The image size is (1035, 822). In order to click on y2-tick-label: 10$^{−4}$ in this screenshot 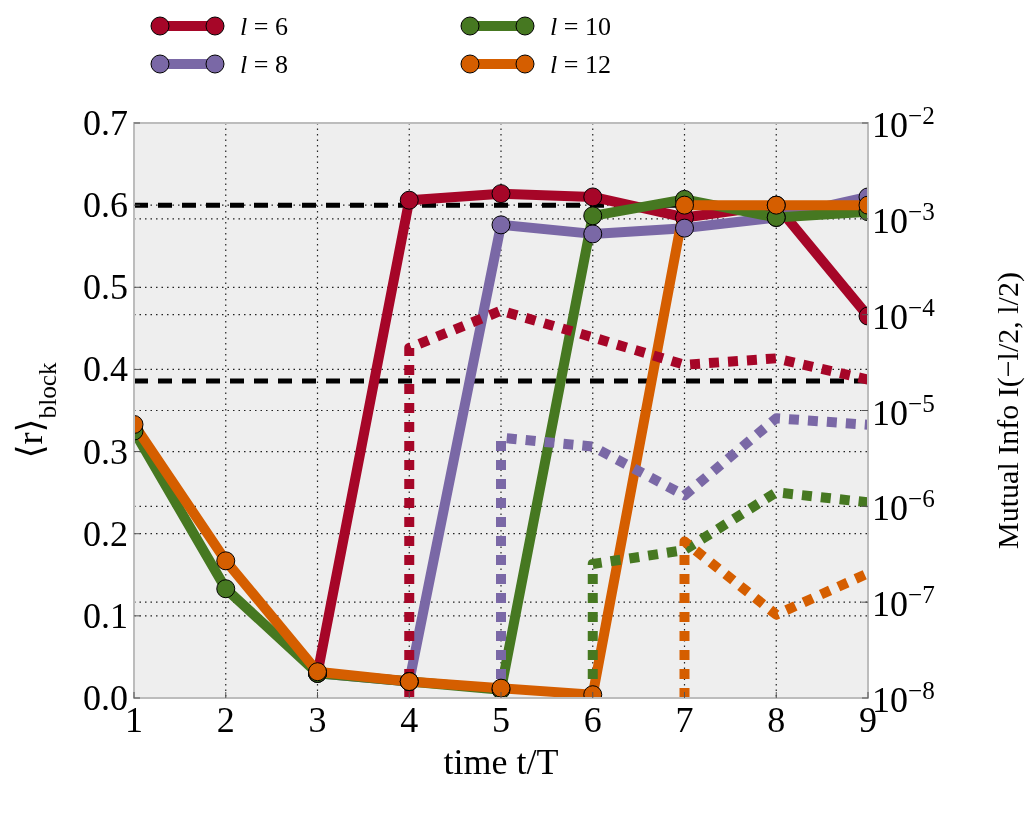, I will do `click(904, 315)`.